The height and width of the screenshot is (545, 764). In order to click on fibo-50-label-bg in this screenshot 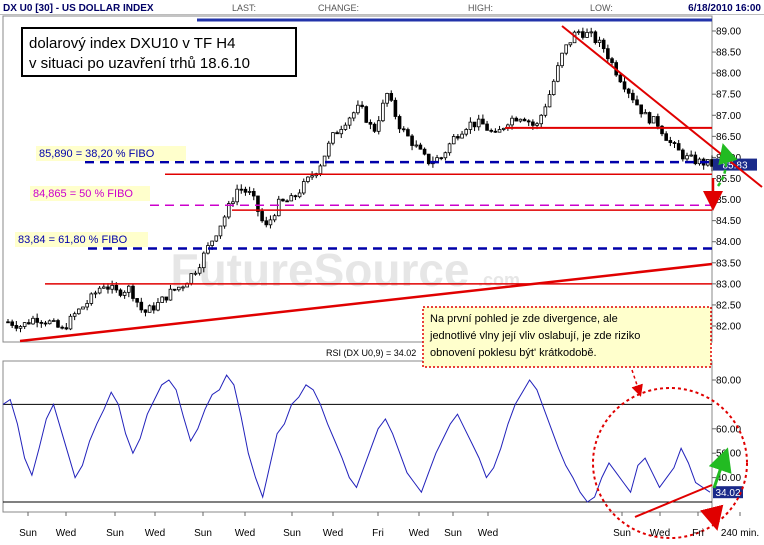, I will do `click(90, 193)`.